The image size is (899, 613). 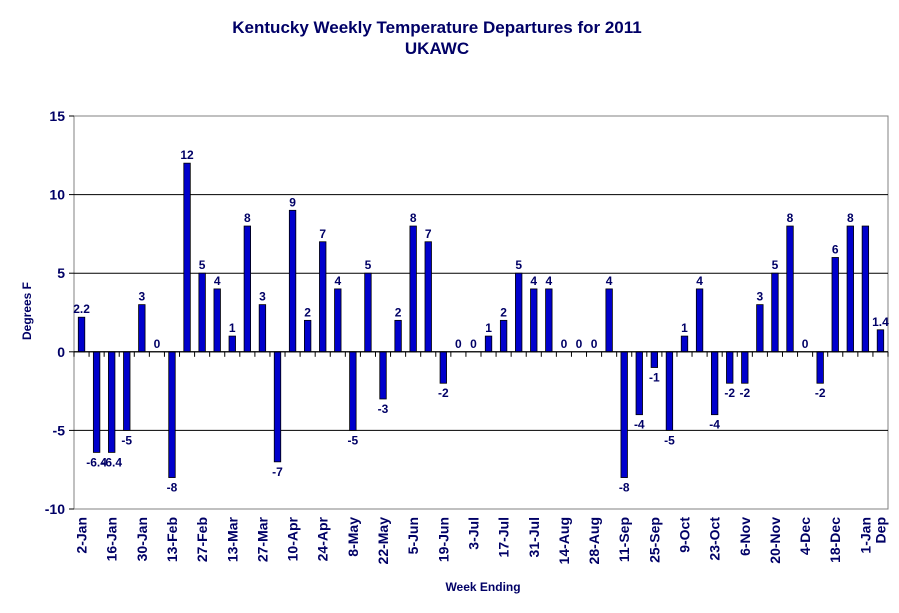 I want to click on data-label: 7, so click(x=428, y=234).